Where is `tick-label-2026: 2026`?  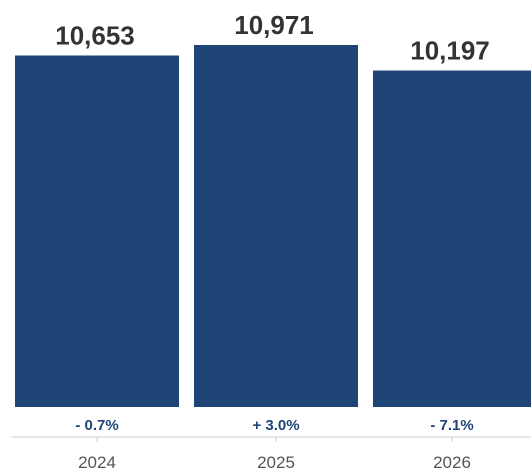
tick-label-2026: 2026 is located at coordinates (452, 462).